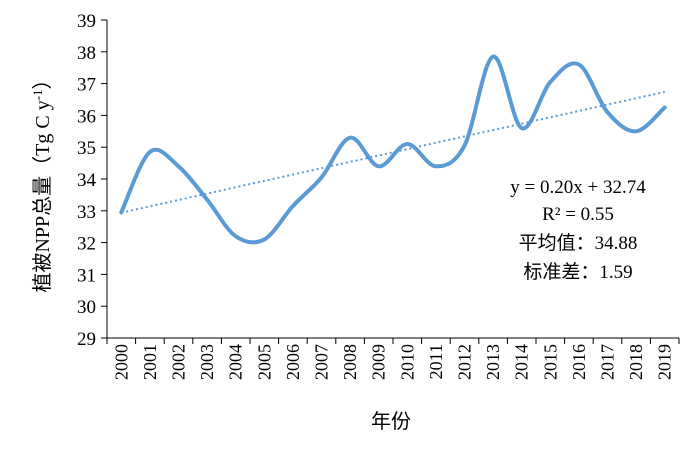 This screenshot has width=700, height=458. I want to click on annotation-mean: 平均值：34.88, so click(578, 243).